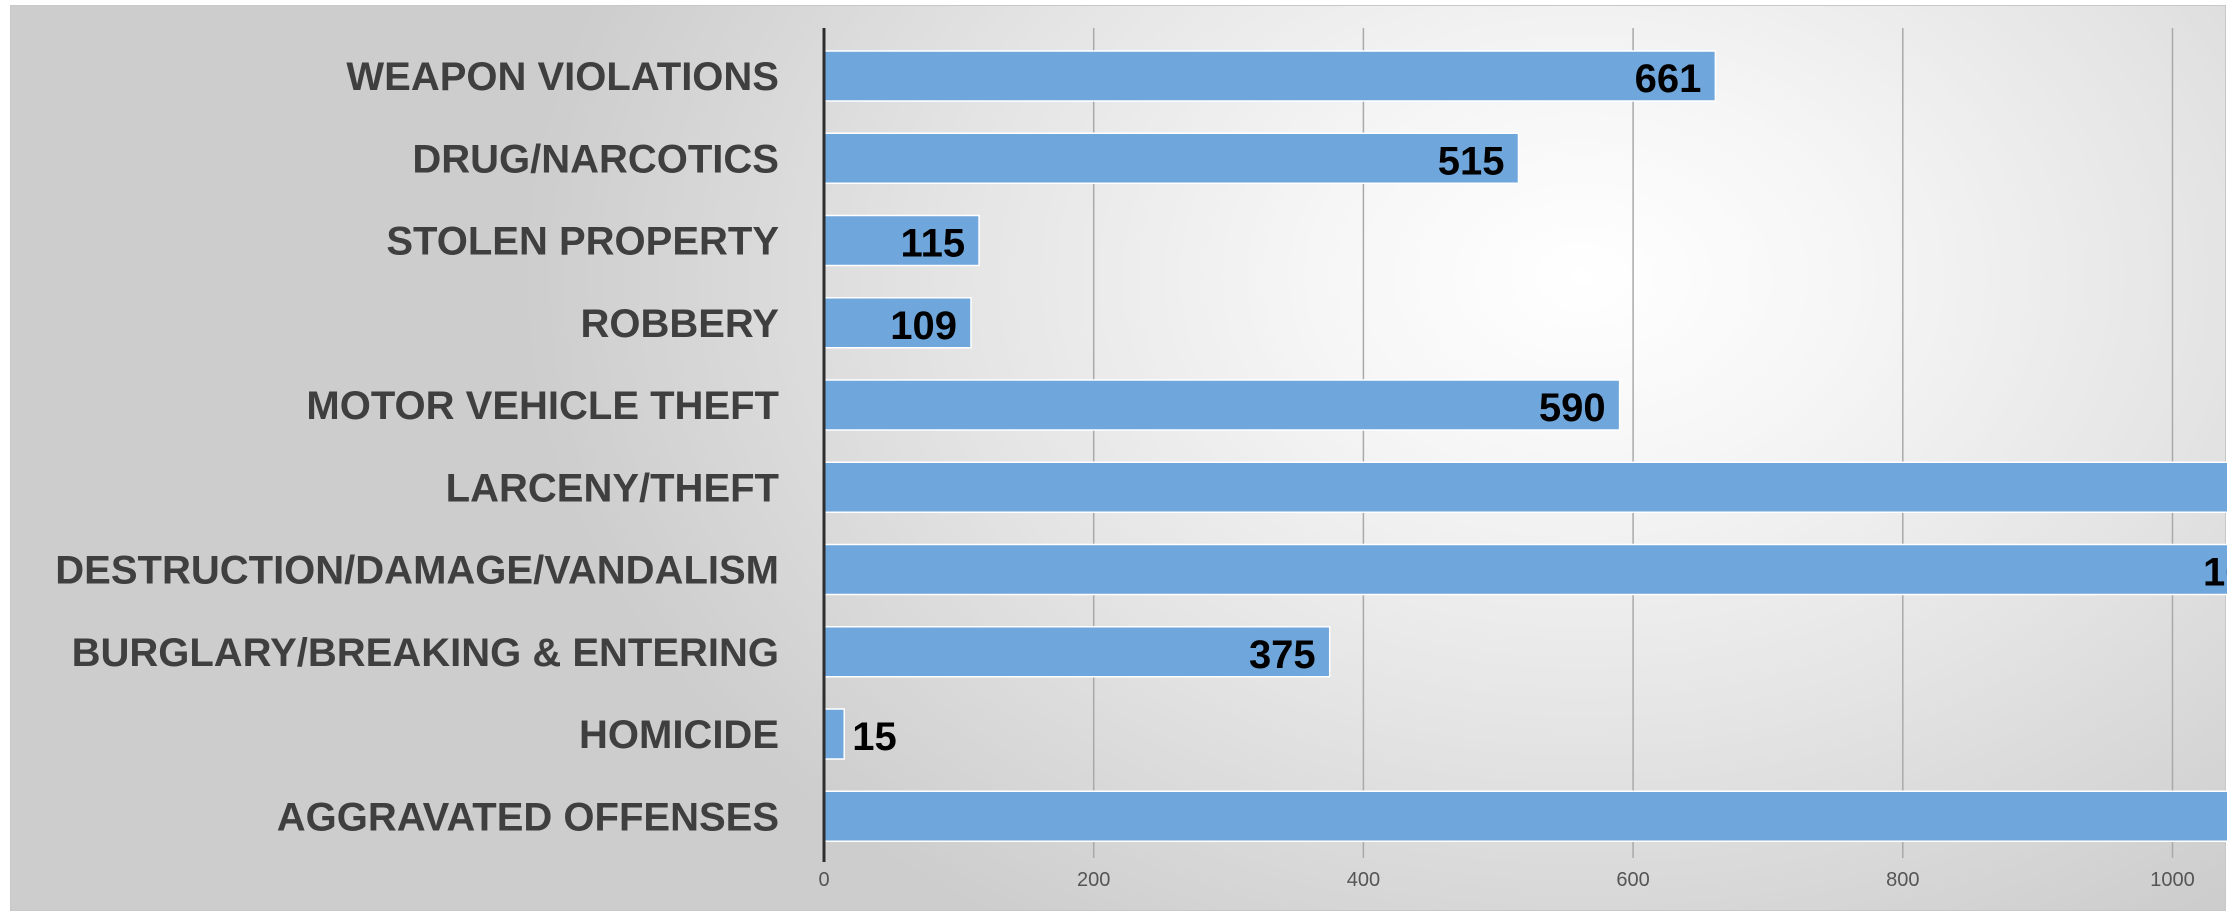 The image size is (2234, 913). What do you see at coordinates (528, 817) in the screenshot?
I see `category-label-aggravated-offenses: AGGRAVATED OFFENSES` at bounding box center [528, 817].